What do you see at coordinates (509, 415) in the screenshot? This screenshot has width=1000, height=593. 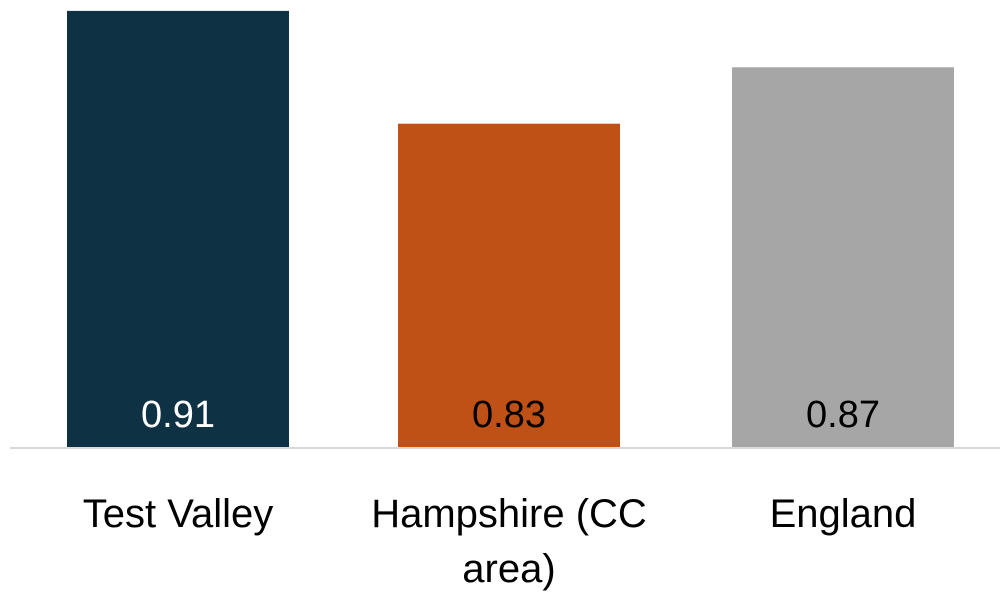 I see `data-label-1: 0.83` at bounding box center [509, 415].